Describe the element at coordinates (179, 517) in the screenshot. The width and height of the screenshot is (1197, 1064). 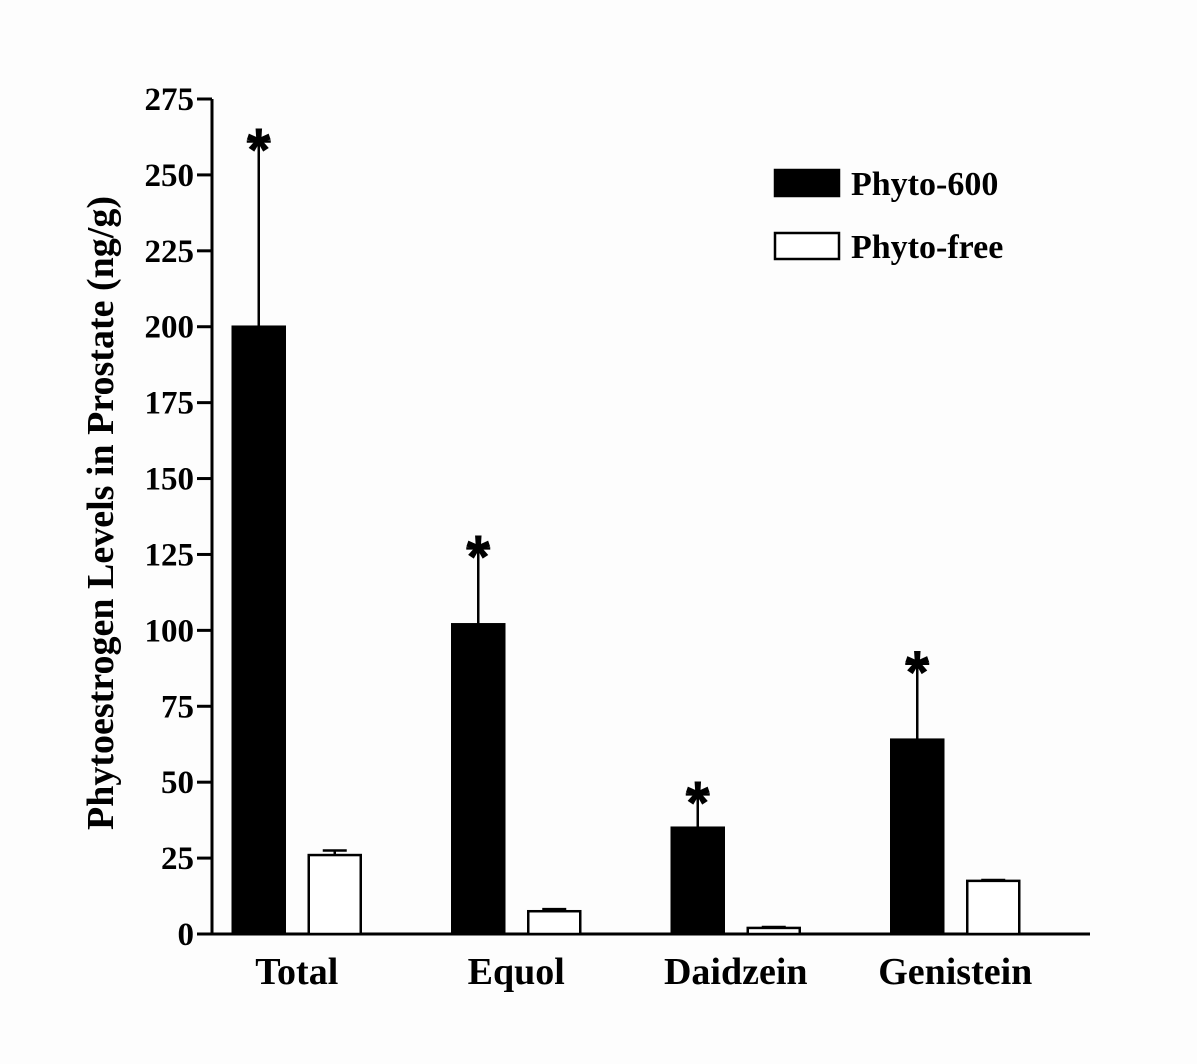
I see `y-axis: 0 25 50 75 100 125 150 175 200 225 250 275` at that location.